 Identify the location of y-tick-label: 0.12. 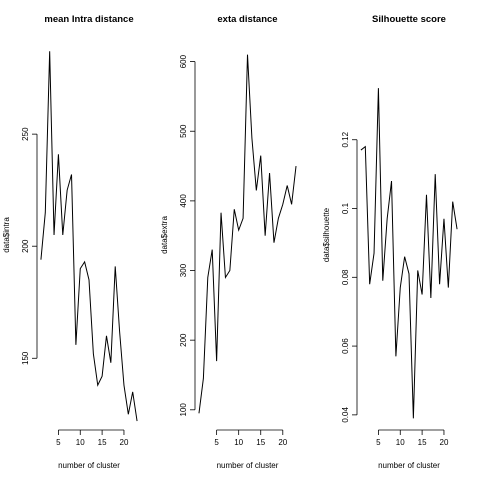
(345, 139).